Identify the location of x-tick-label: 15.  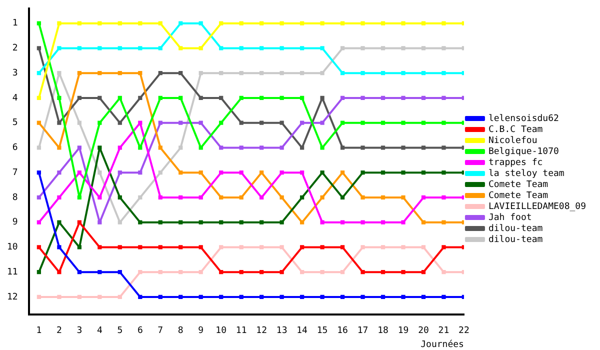
(322, 331).